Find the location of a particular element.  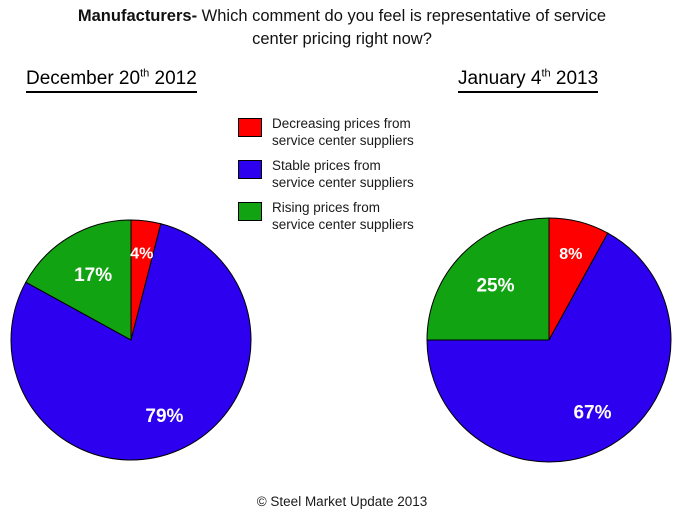

legend-swatch-stable-icon is located at coordinates (250, 169).